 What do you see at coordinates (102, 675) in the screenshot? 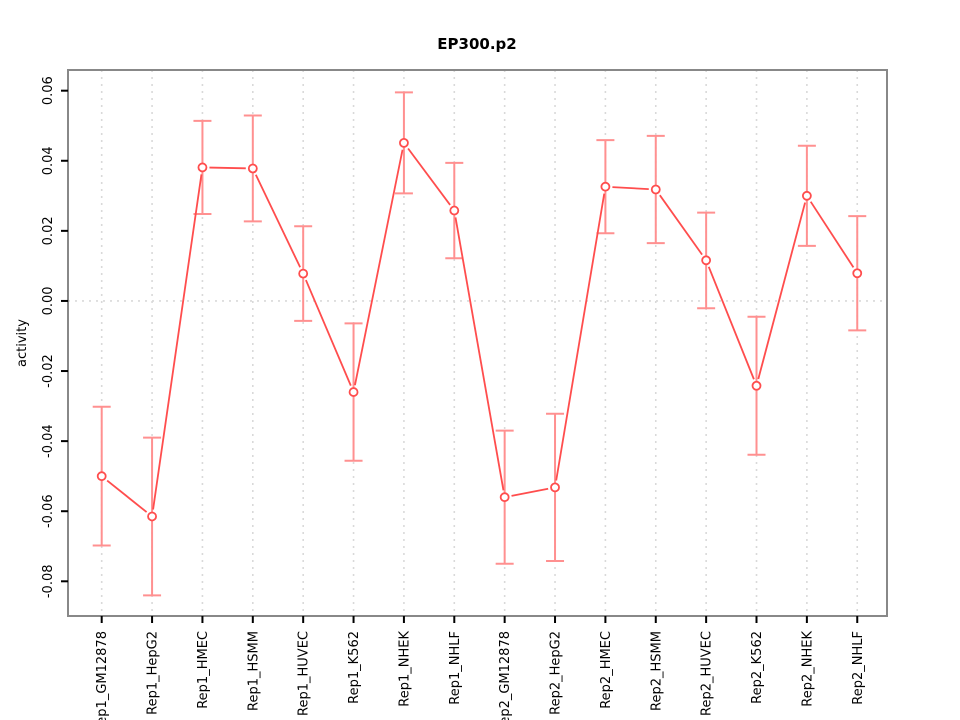
I see `x-category-label: Rep1_GM12878` at bounding box center [102, 675].